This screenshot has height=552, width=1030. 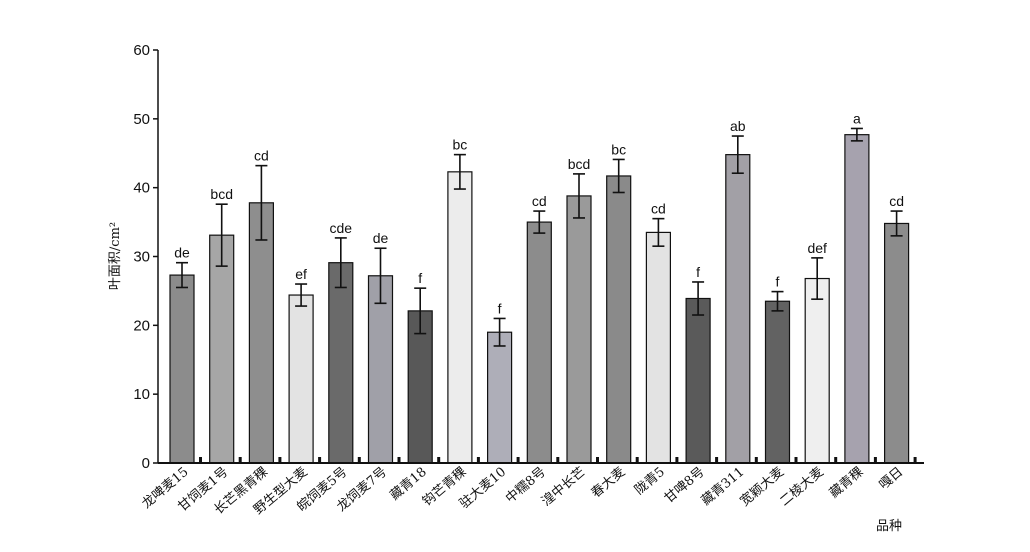 I want to click on significance-letter-0: de, so click(x=182, y=253).